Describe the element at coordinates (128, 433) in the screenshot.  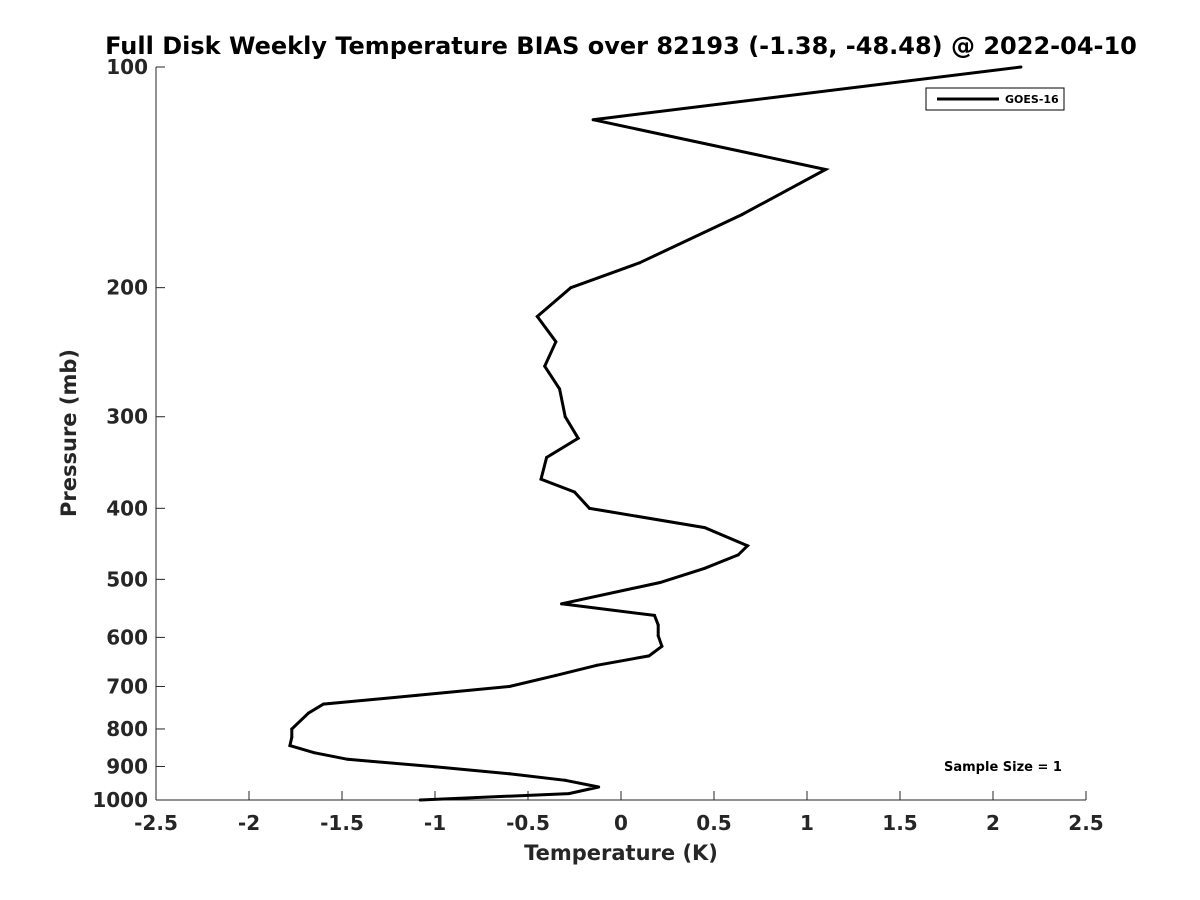
I see `y-ticks: 100 200 300 400 500 600 700 800 900 1000` at that location.